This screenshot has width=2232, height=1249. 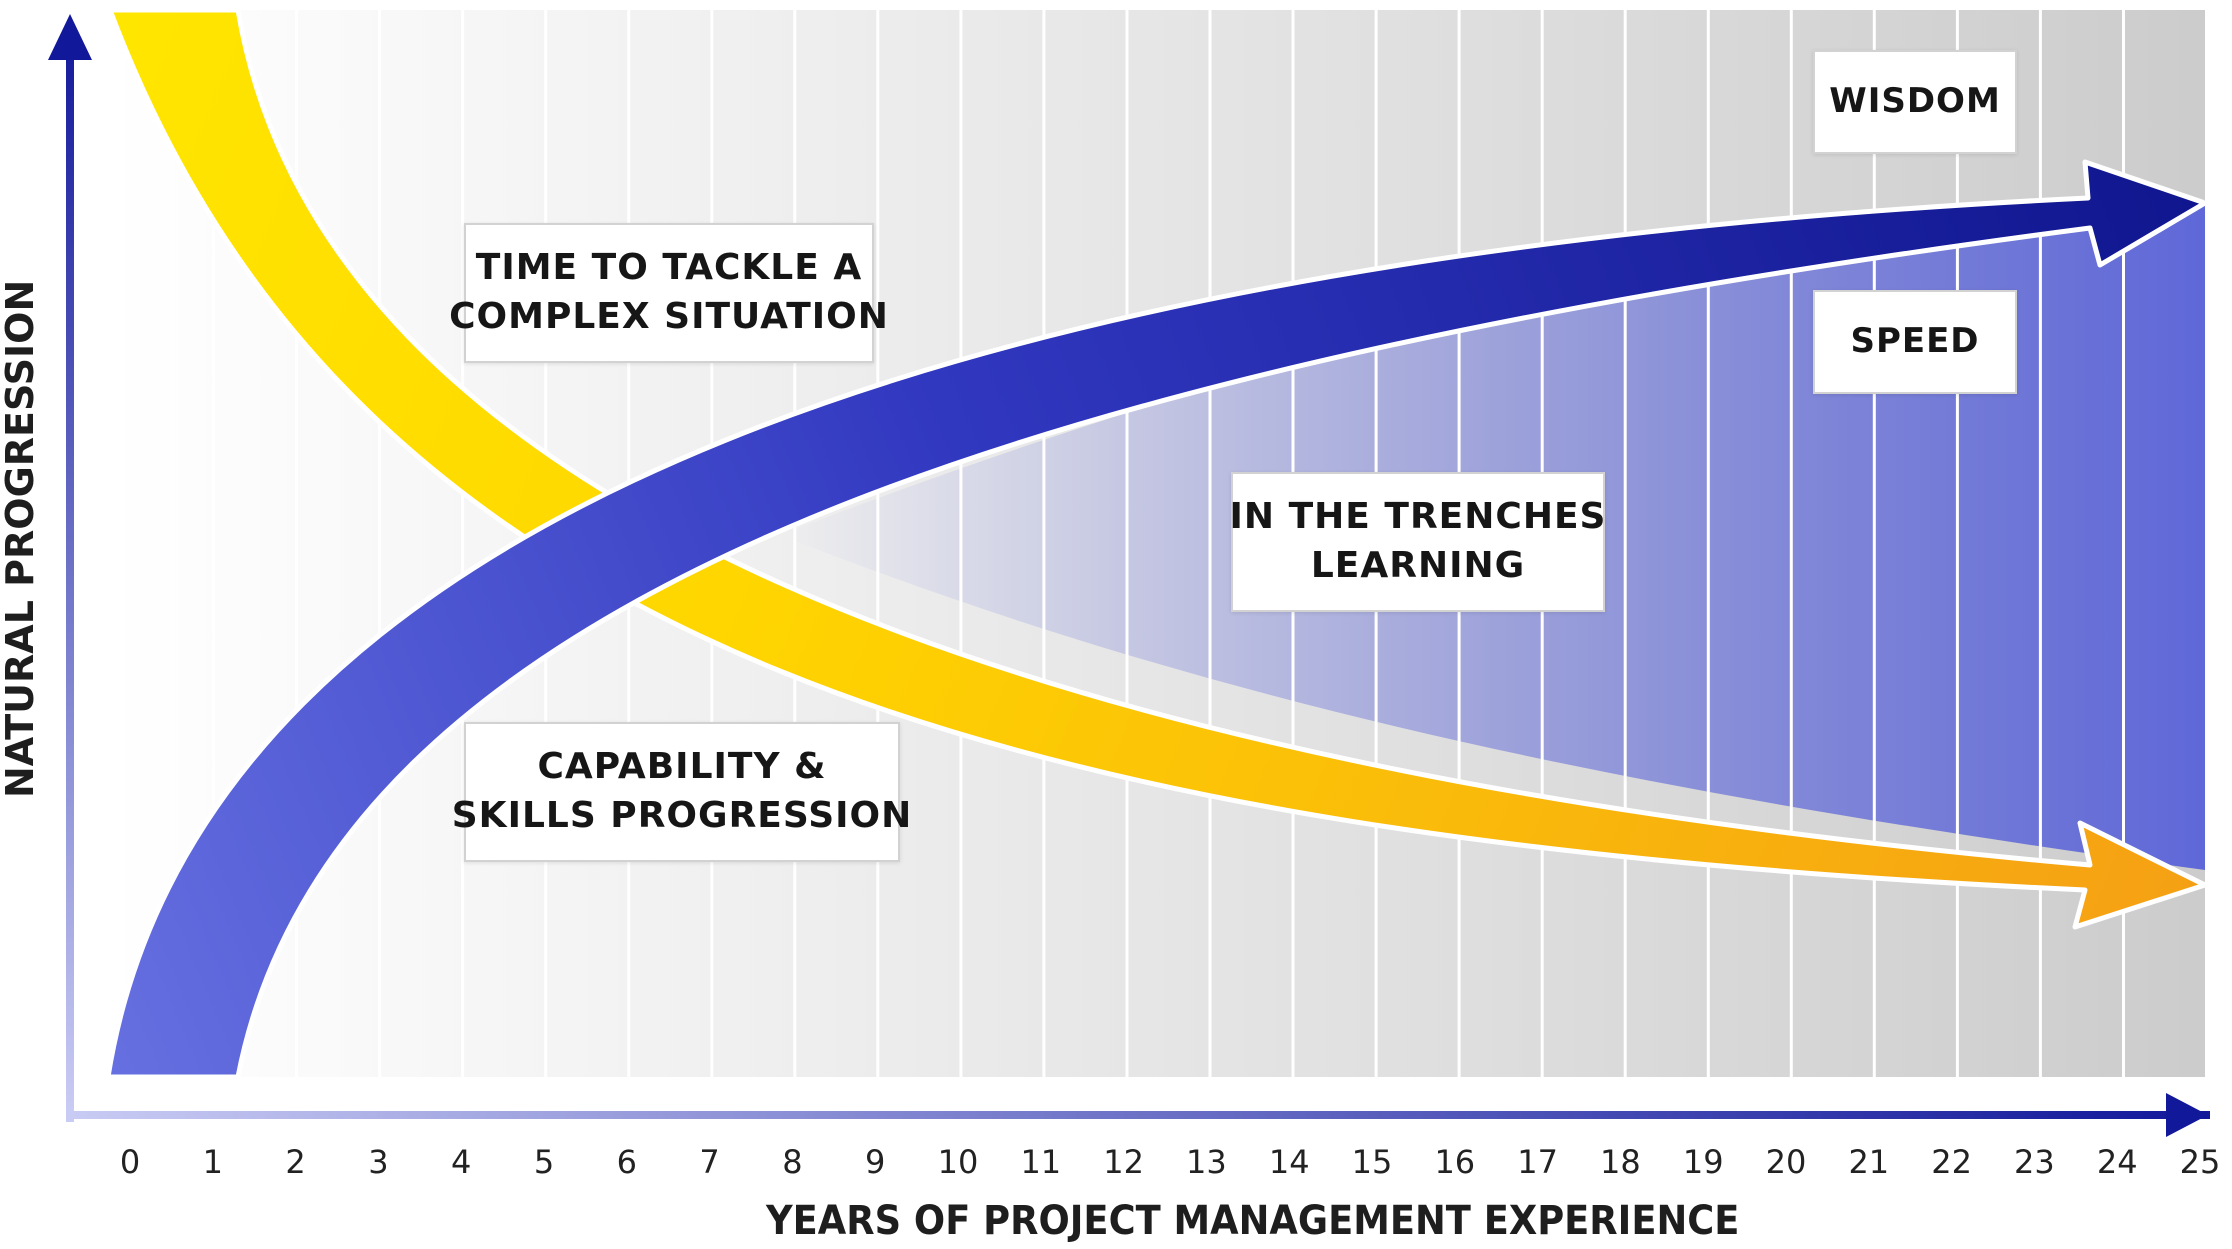 I want to click on x-tick-25: 25, so click(x=2200, y=1162).